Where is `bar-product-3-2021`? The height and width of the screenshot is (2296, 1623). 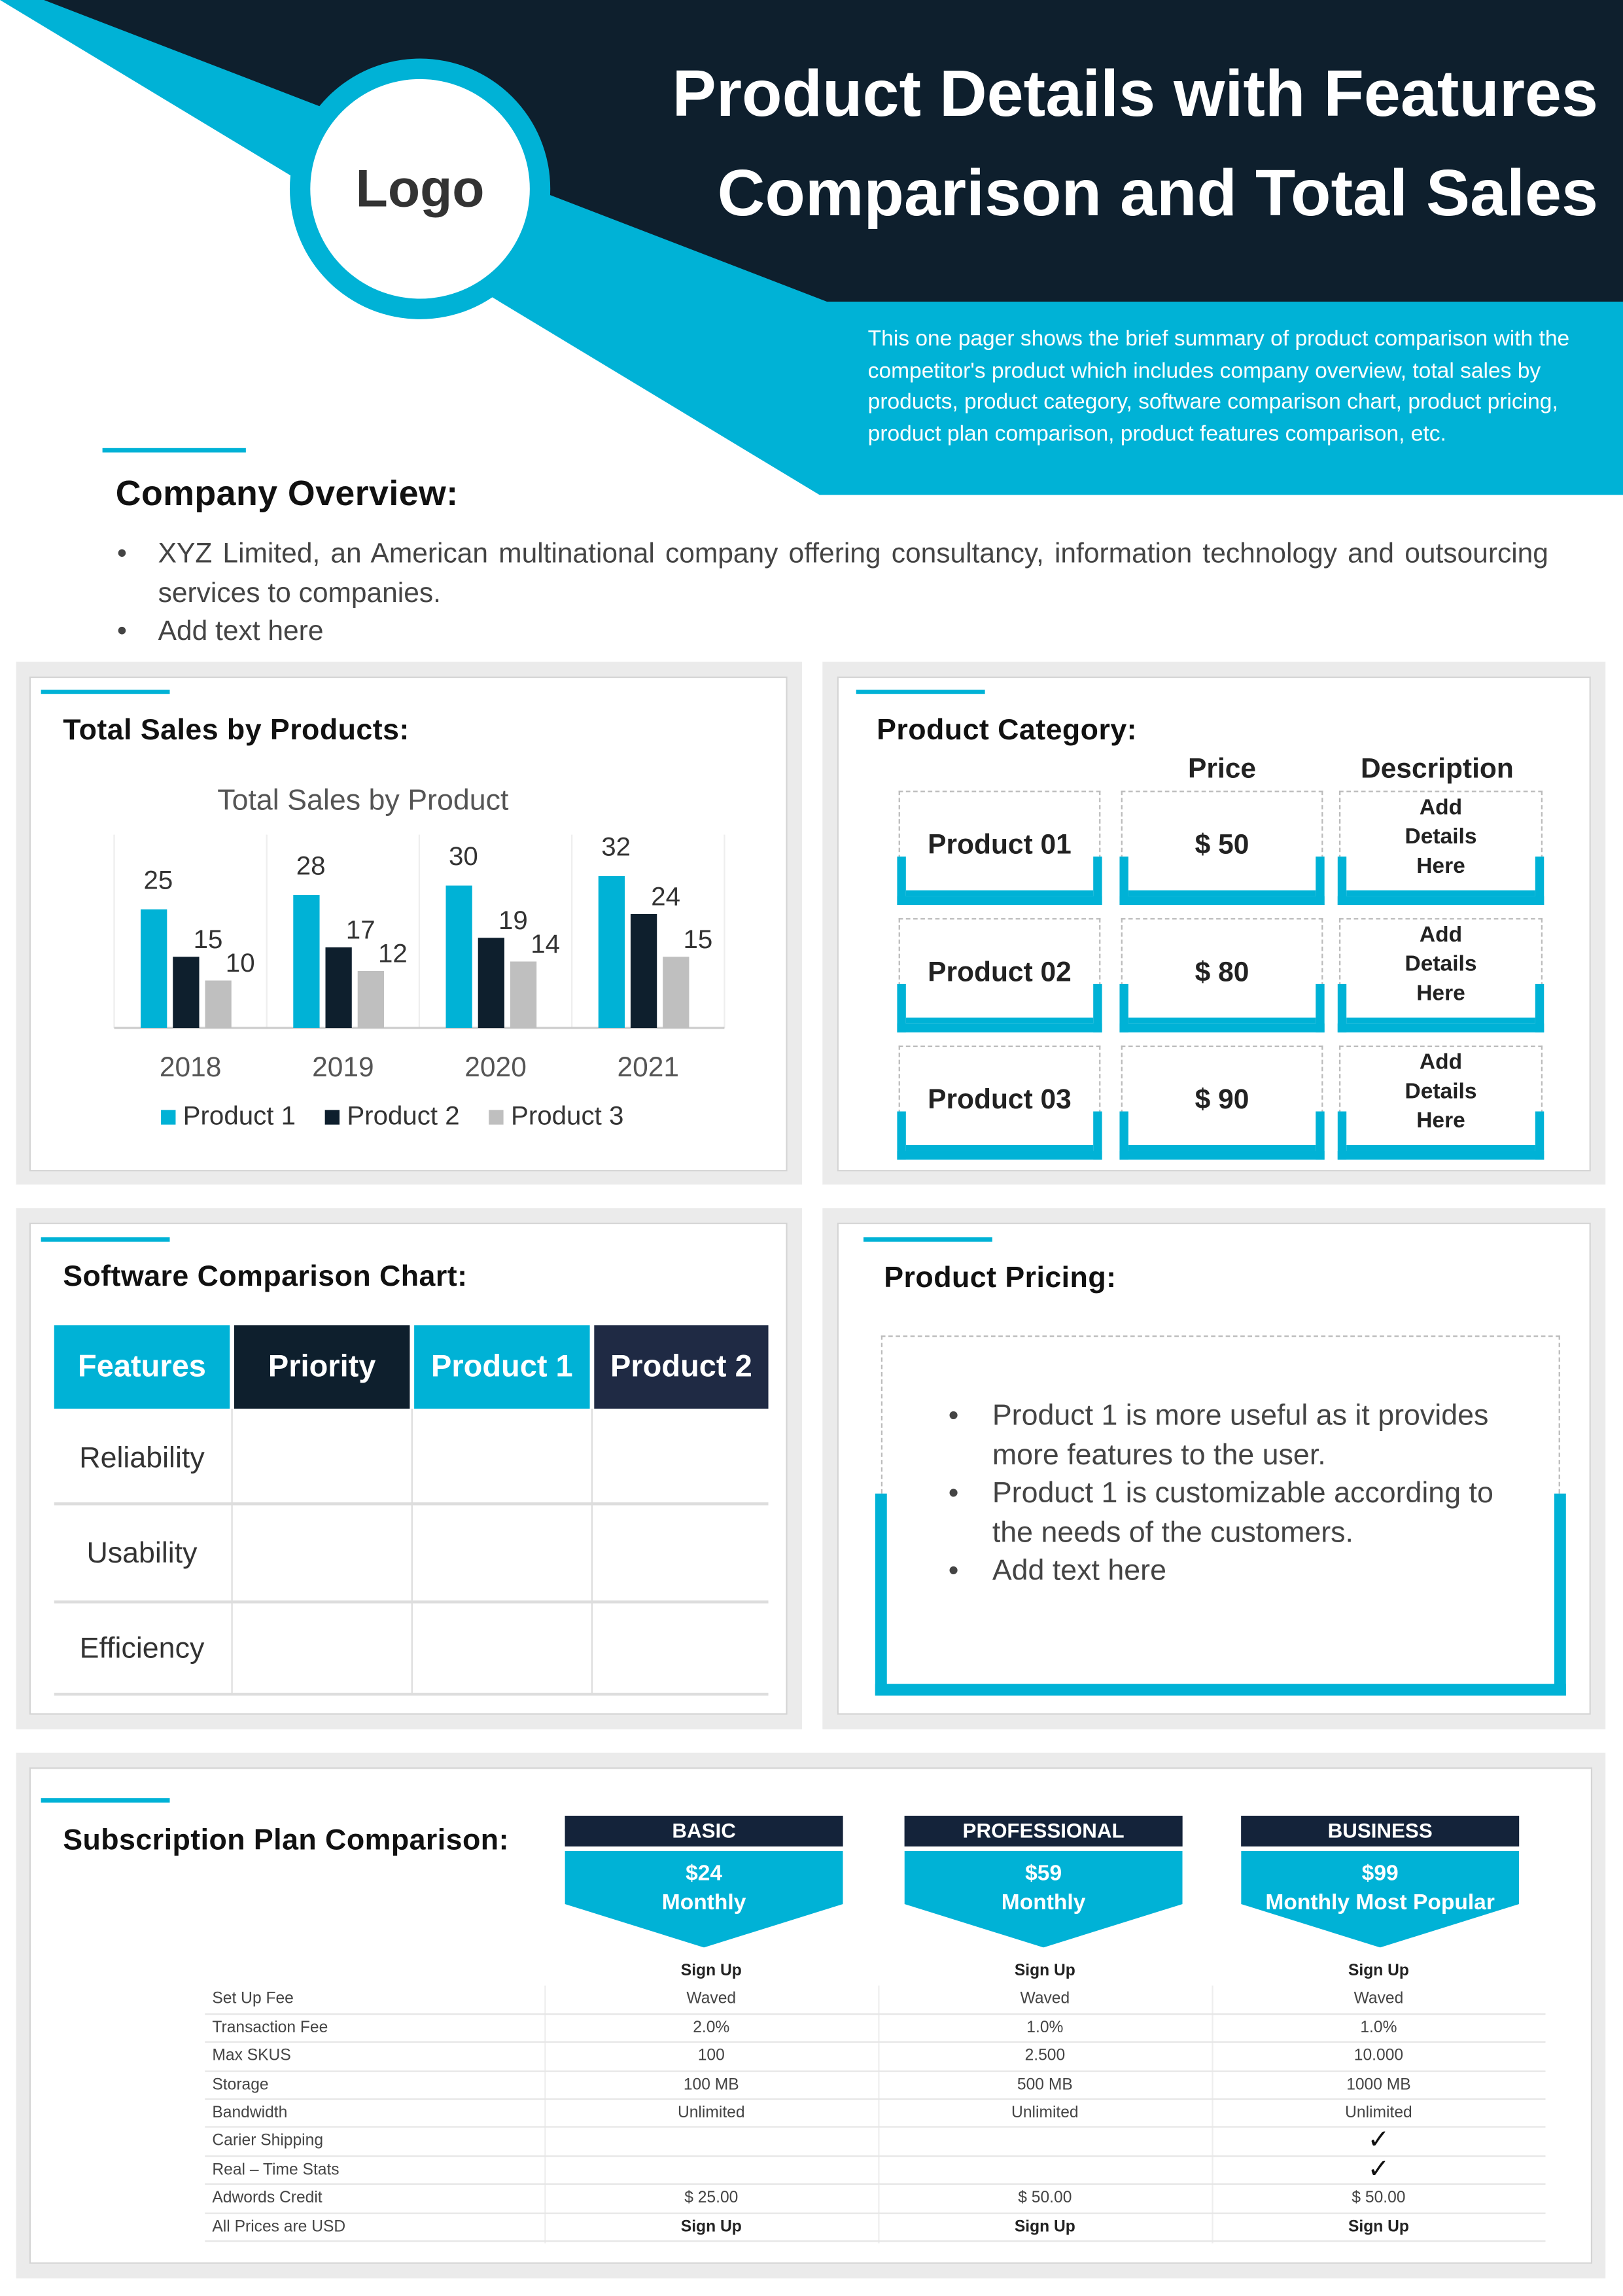 bar-product-3-2021 is located at coordinates (676, 993).